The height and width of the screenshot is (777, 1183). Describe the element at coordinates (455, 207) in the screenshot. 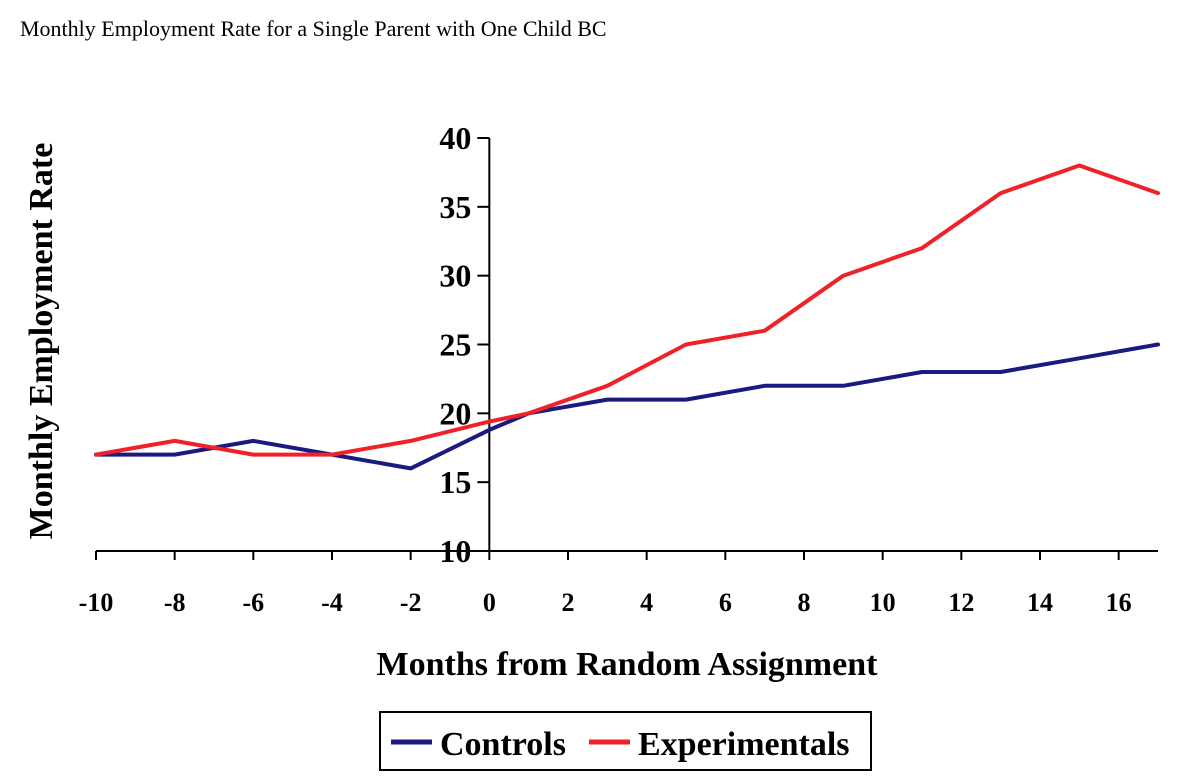

I see `y-tick-label: 35` at that location.